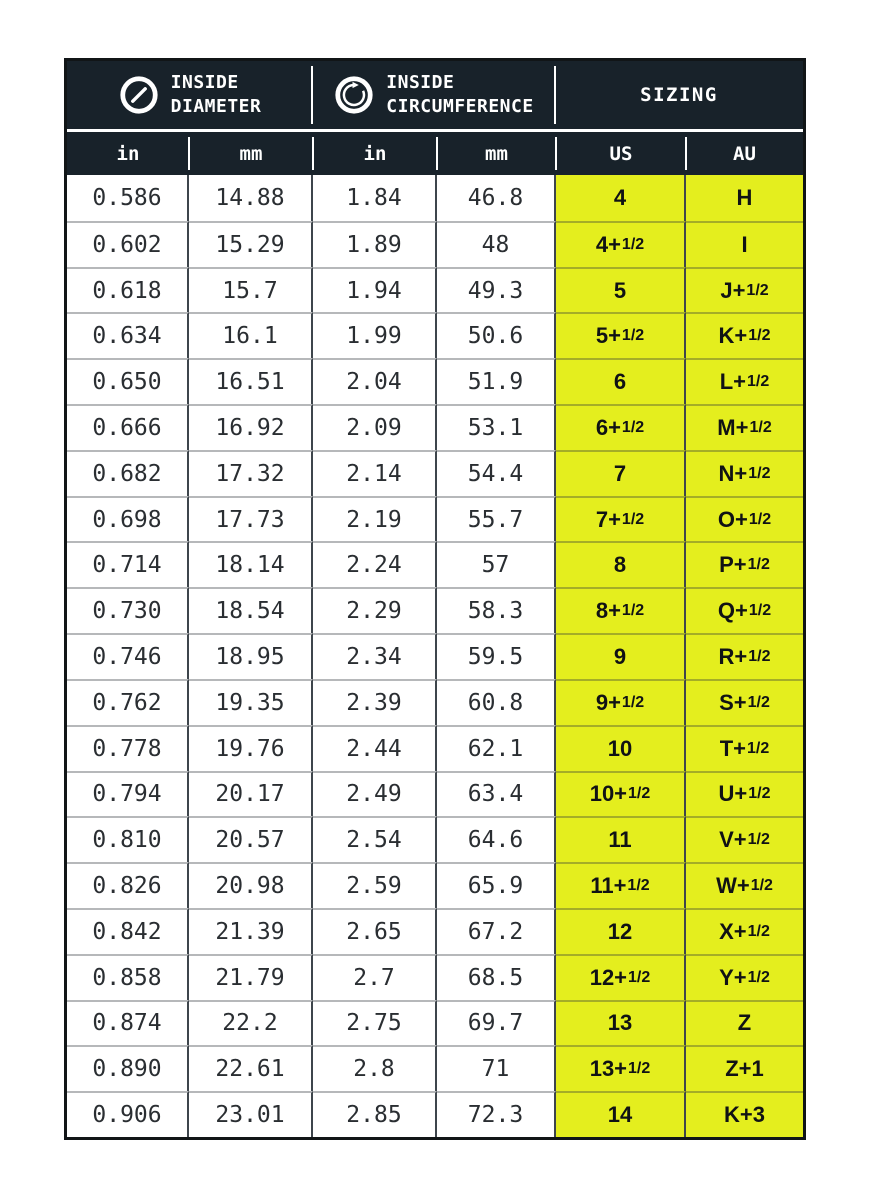 This screenshot has width=870, height=1200. I want to click on measurement-cell: 2.14, so click(375, 472).